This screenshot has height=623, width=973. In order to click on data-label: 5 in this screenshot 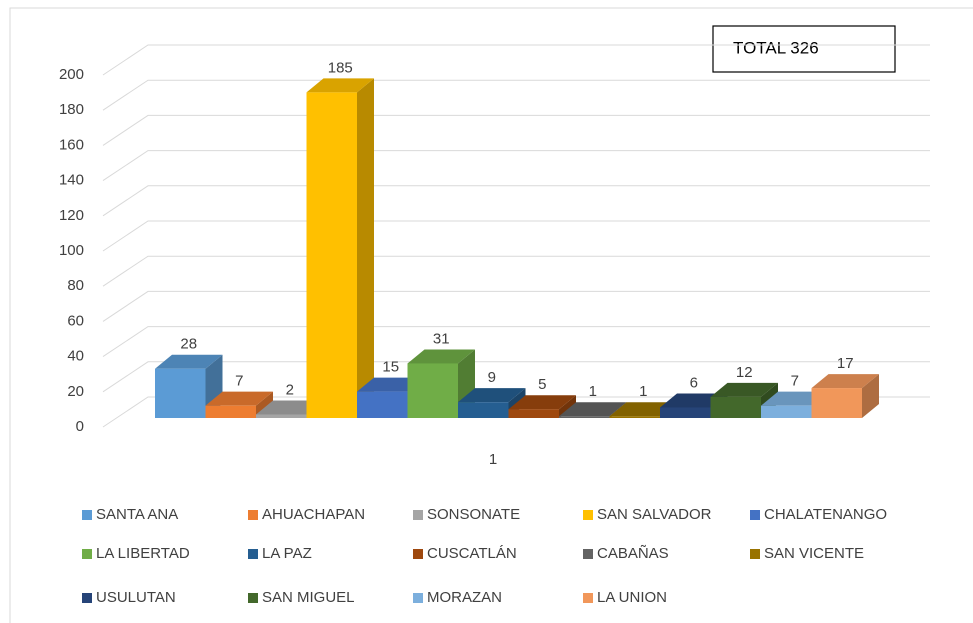, I will do `click(542, 384)`.